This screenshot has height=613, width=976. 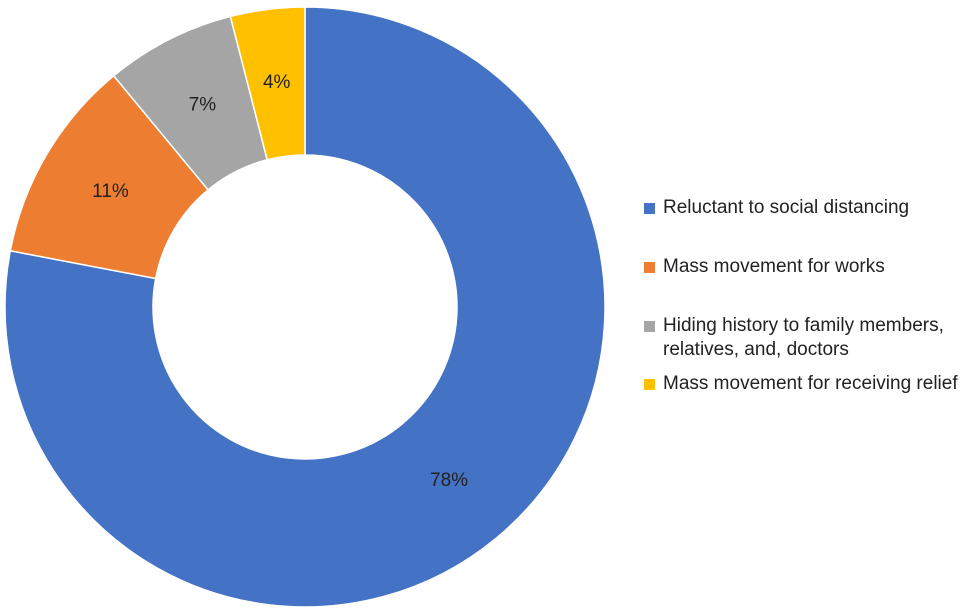 What do you see at coordinates (786, 207) in the screenshot?
I see `legend-label: Reluctant to social distancing` at bounding box center [786, 207].